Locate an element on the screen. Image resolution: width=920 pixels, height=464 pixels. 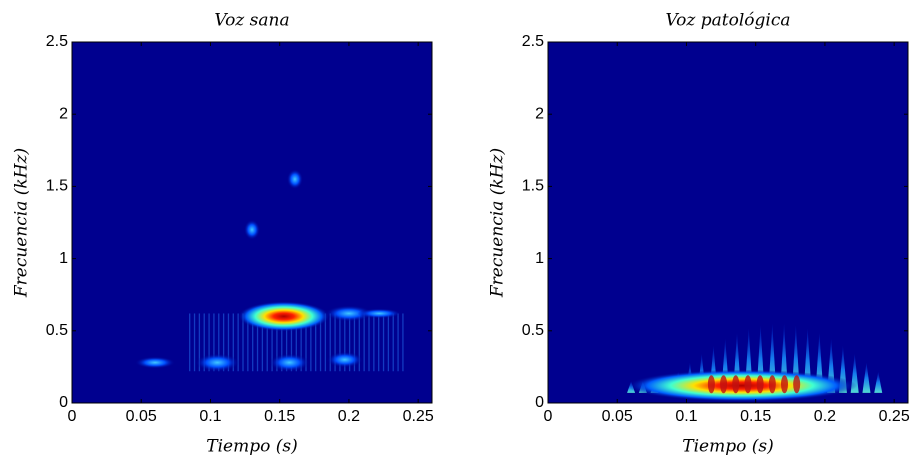
energy-band is located at coordinates (741, 385).